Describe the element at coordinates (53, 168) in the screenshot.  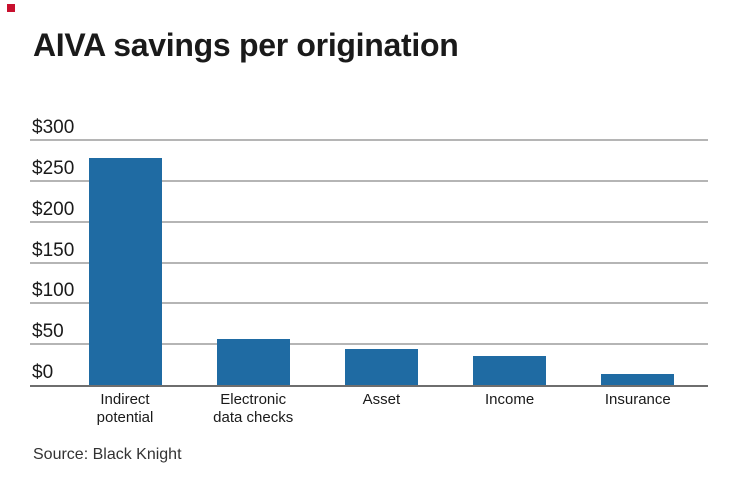
I see `y-axis-tick-label: $250` at that location.